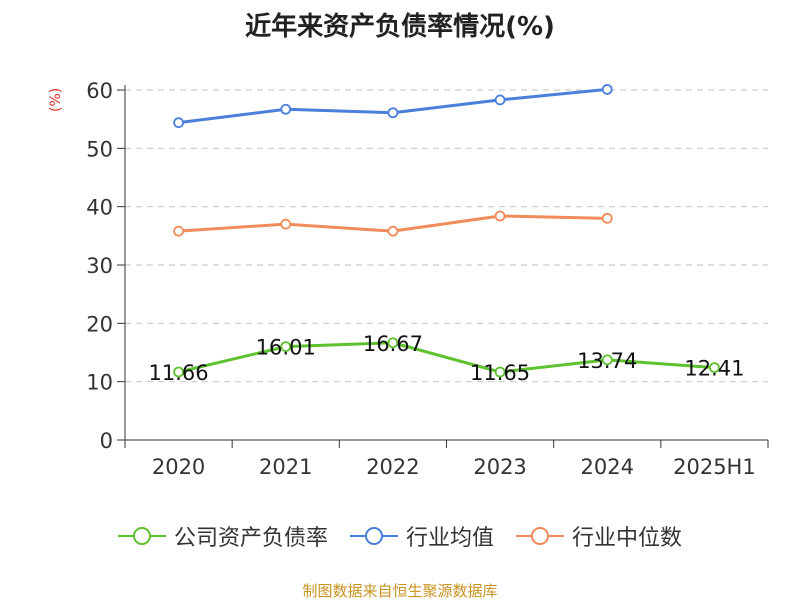 This screenshot has width=800, height=601. I want to click on legend-marker-industry-median, so click(540, 536).